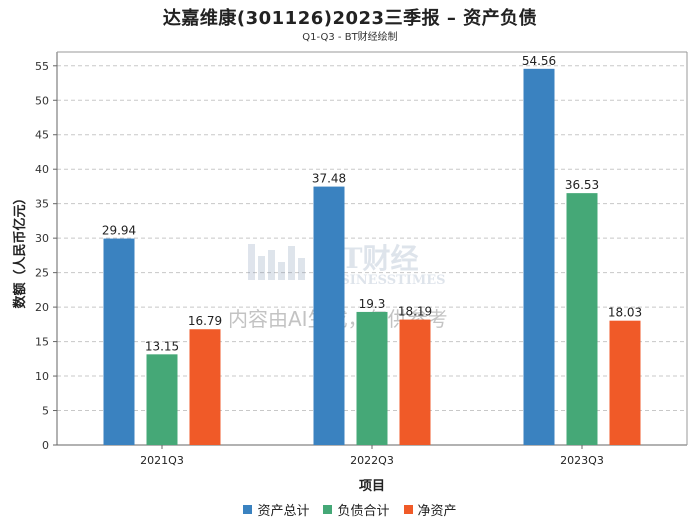  What do you see at coordinates (582, 185) in the screenshot?
I see `data-label: 36.53` at bounding box center [582, 185].